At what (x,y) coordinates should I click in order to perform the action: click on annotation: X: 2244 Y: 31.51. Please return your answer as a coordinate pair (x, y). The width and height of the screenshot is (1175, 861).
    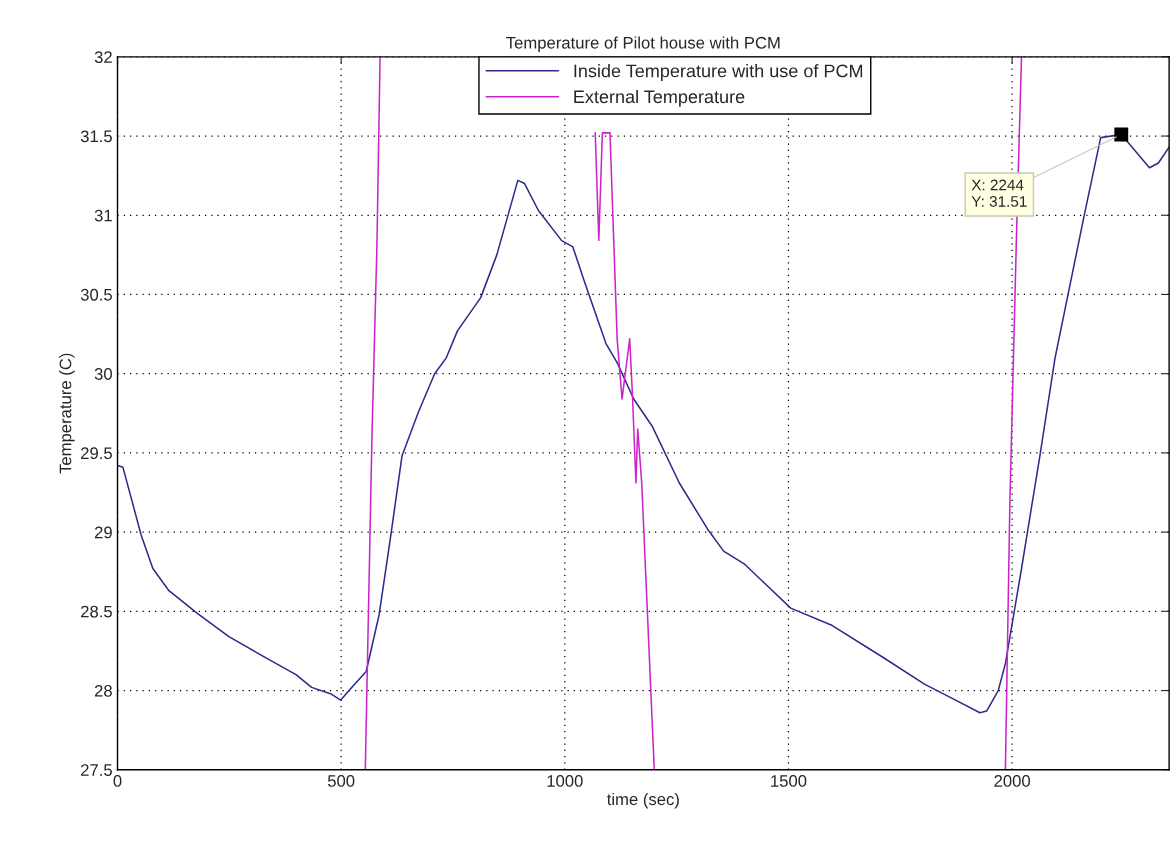
    Looking at the image, I should click on (999, 193).